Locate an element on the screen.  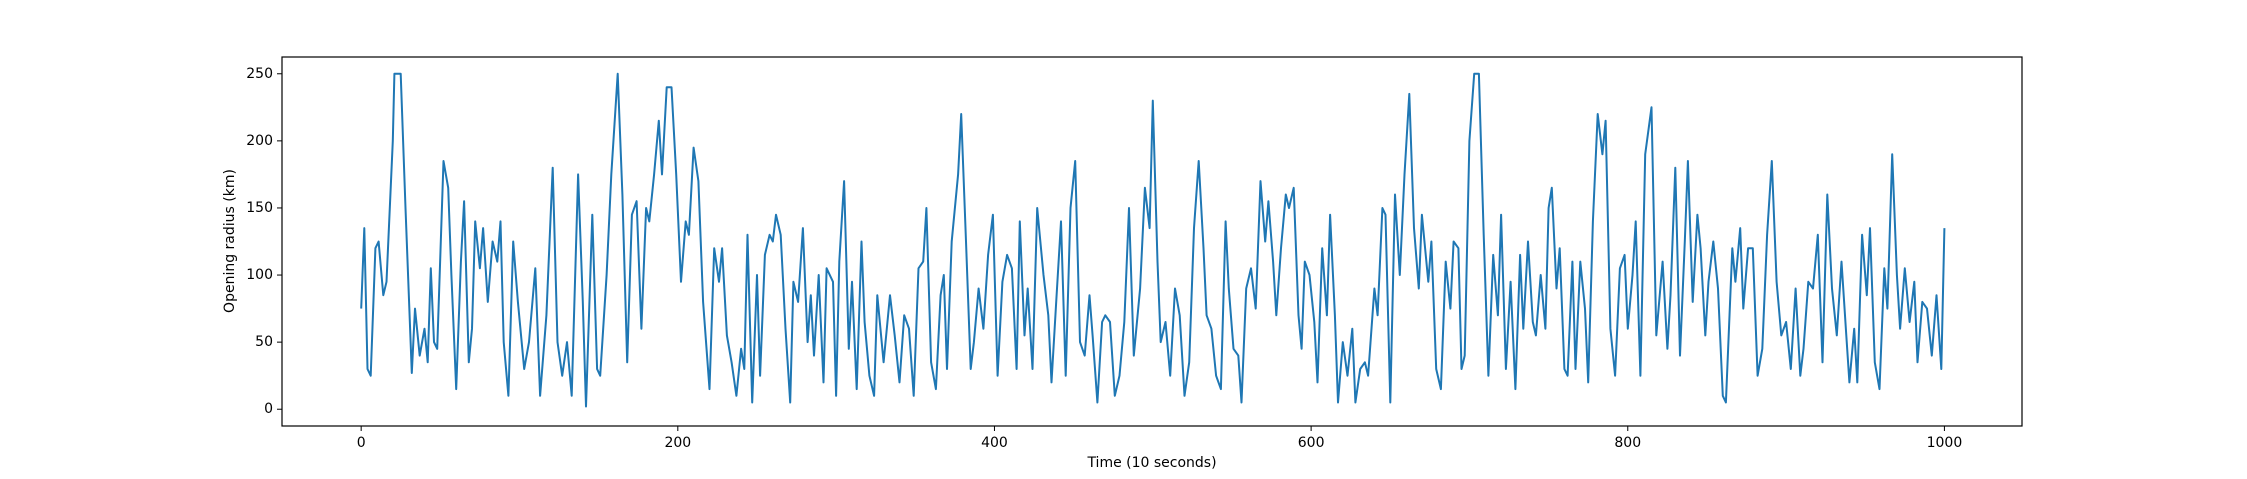
x-tick-label: 600 is located at coordinates (1311, 443).